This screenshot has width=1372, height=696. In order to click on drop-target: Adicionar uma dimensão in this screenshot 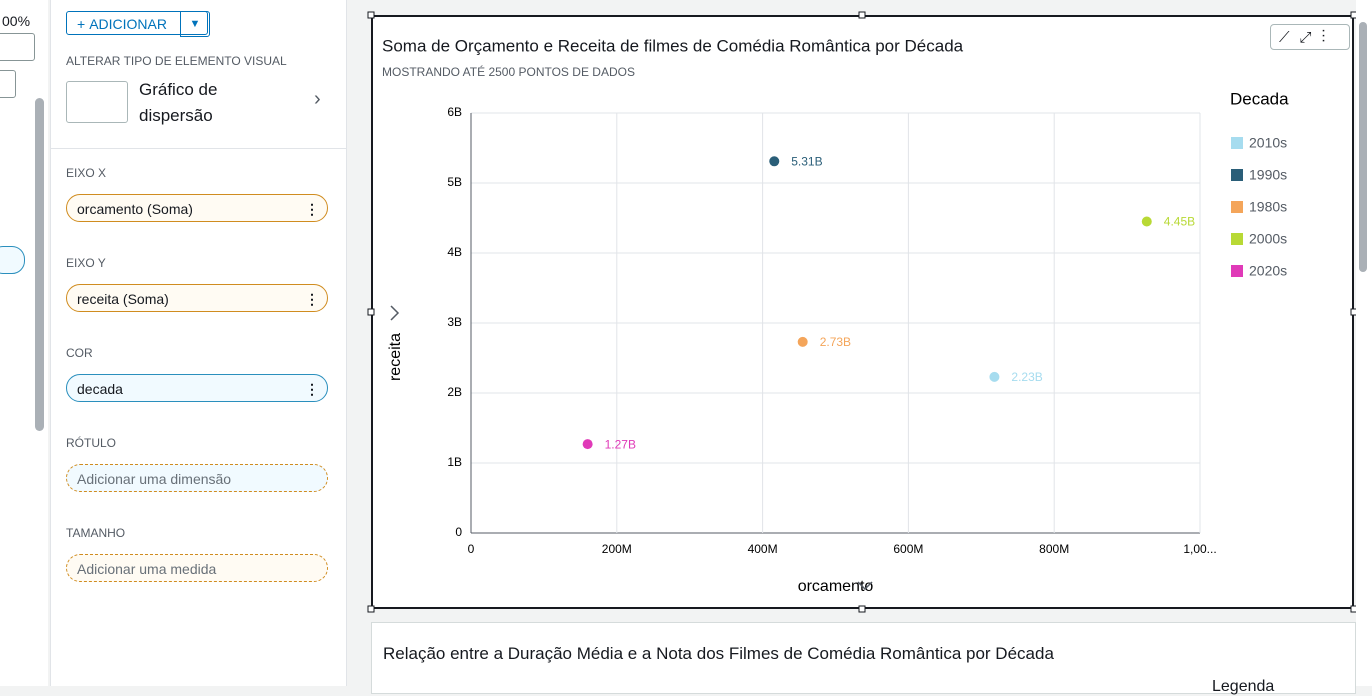, I will do `click(197, 478)`.